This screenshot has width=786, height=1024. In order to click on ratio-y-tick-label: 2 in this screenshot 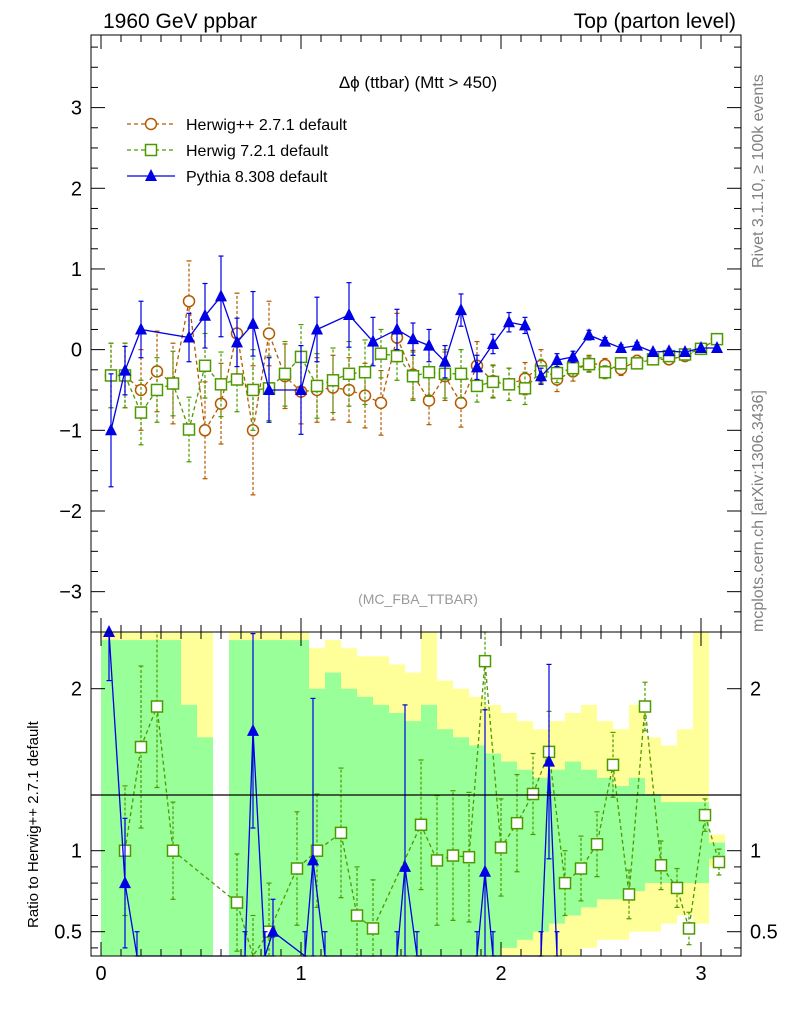, I will do `click(76, 690)`.